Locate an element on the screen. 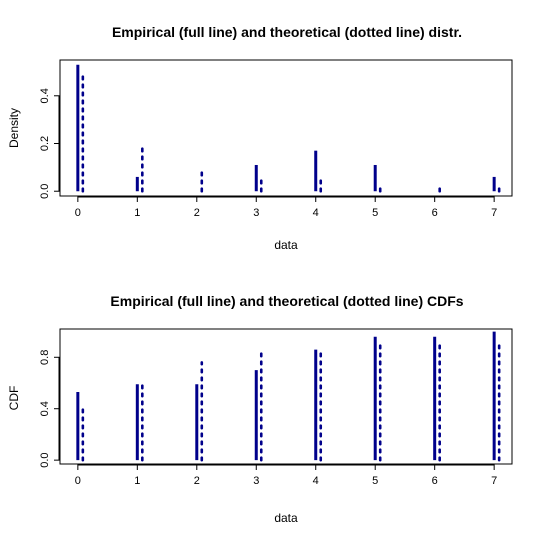  cdf-x-tick-label: 6 is located at coordinates (435, 481).